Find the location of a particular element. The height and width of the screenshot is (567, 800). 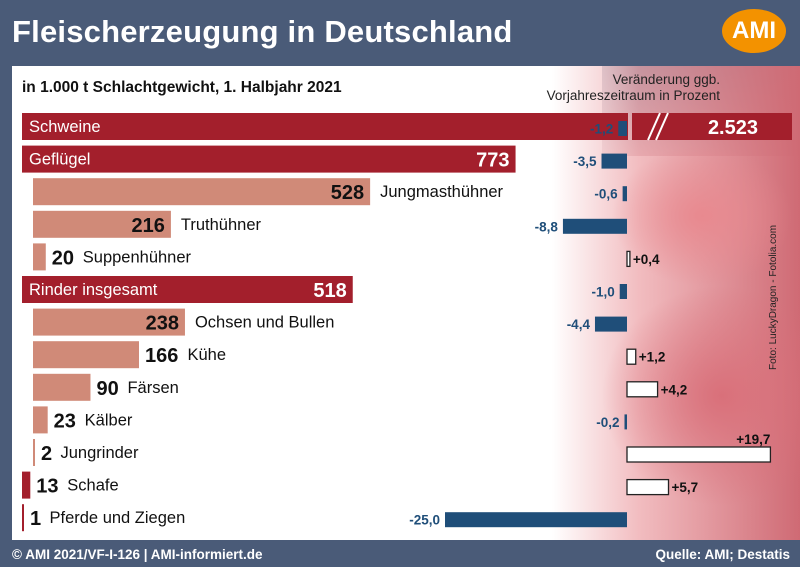

category-label: Jungmasthühner is located at coordinates (441, 192).